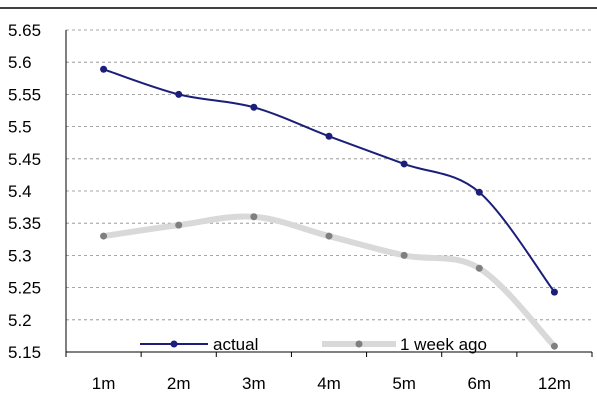  Describe the element at coordinates (24, 30) in the screenshot. I see `y-tick-label: 5.65` at that location.